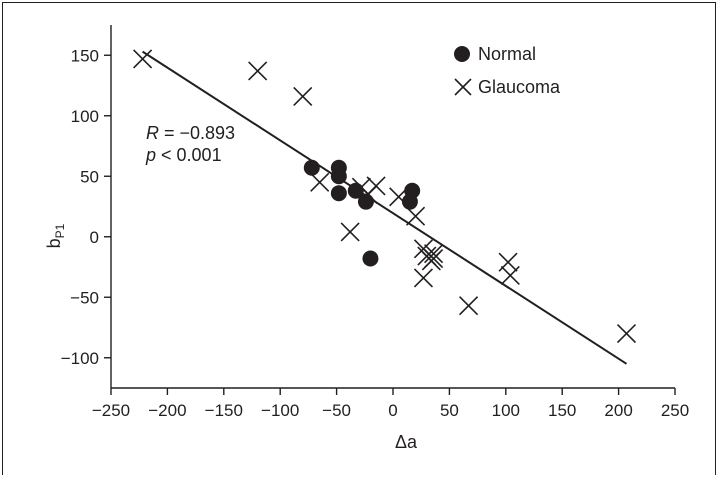 This screenshot has height=477, width=719. Describe the element at coordinates (507, 70) in the screenshot. I see `legend: Normal Glaucoma` at that location.